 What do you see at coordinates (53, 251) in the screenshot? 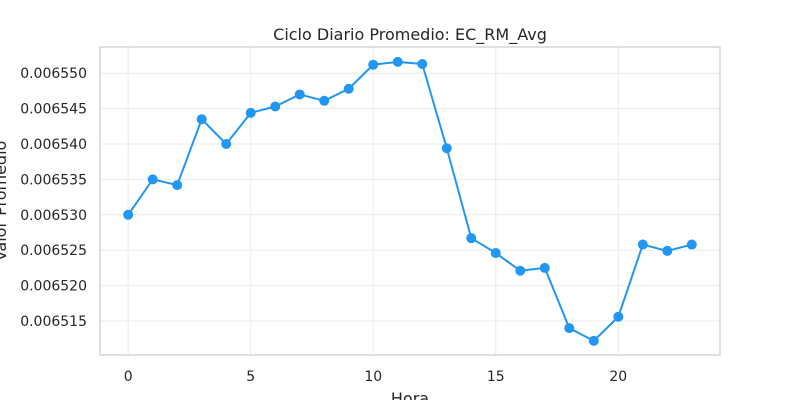
I see `y-tick-label: 0.006525` at bounding box center [53, 251].